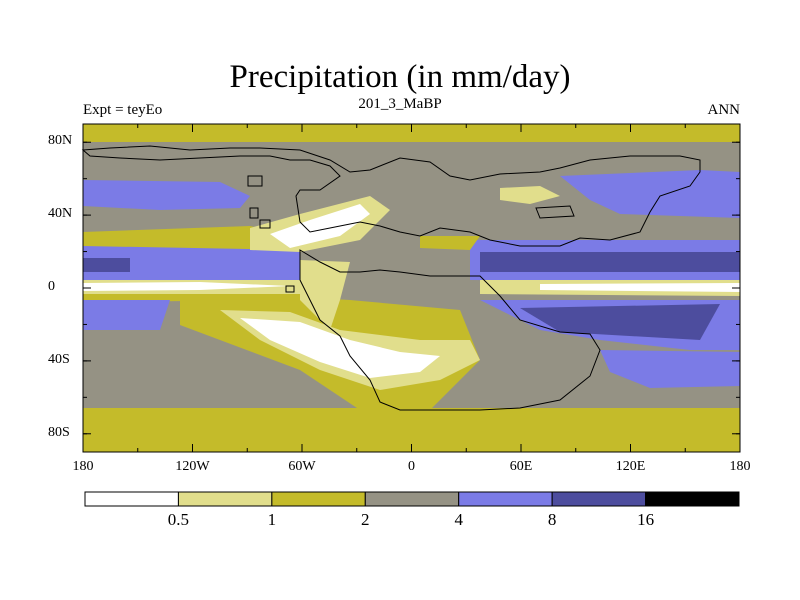 This screenshot has width=800, height=600. Describe the element at coordinates (191, 264) in the screenshot. I see `itcz-north-west` at that location.